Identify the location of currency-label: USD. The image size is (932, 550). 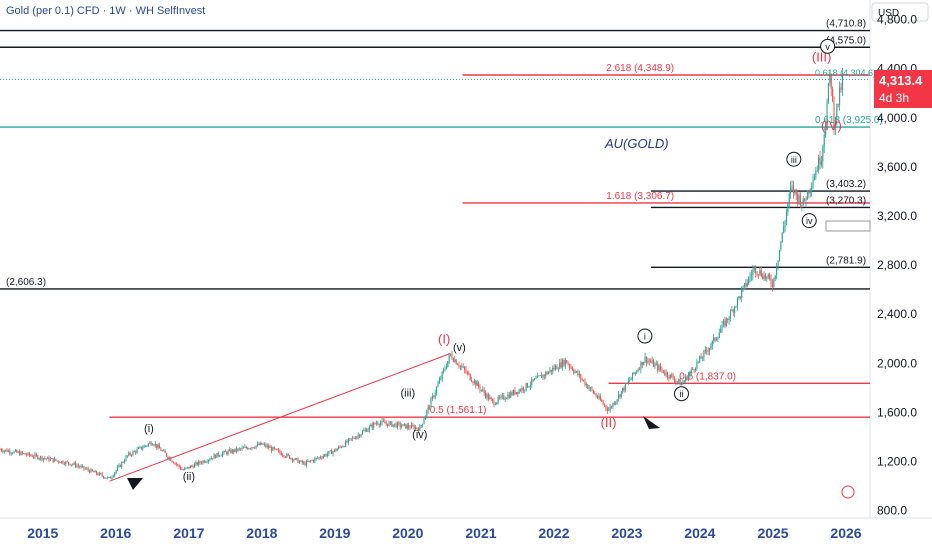
(888, 13).